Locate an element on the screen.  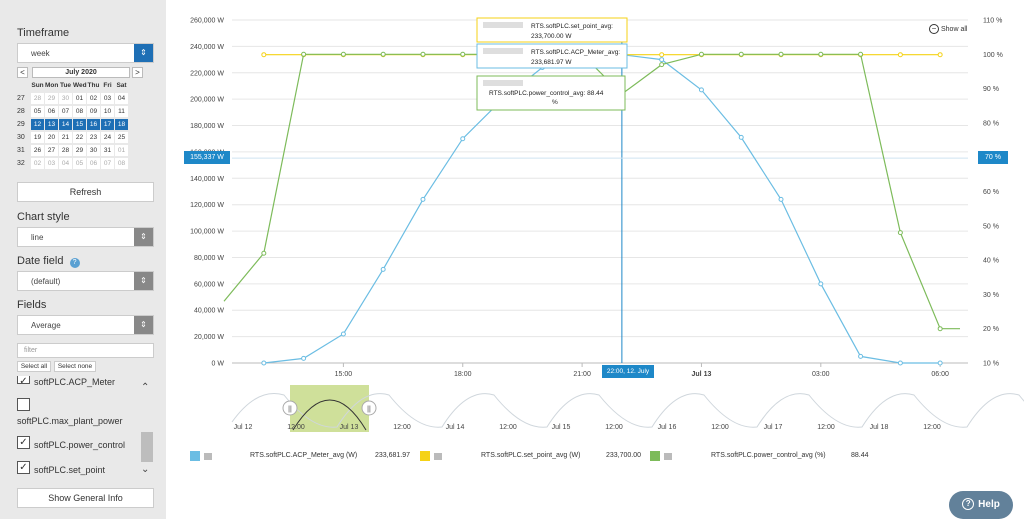
calendar-day: 10 is located at coordinates (107, 111).